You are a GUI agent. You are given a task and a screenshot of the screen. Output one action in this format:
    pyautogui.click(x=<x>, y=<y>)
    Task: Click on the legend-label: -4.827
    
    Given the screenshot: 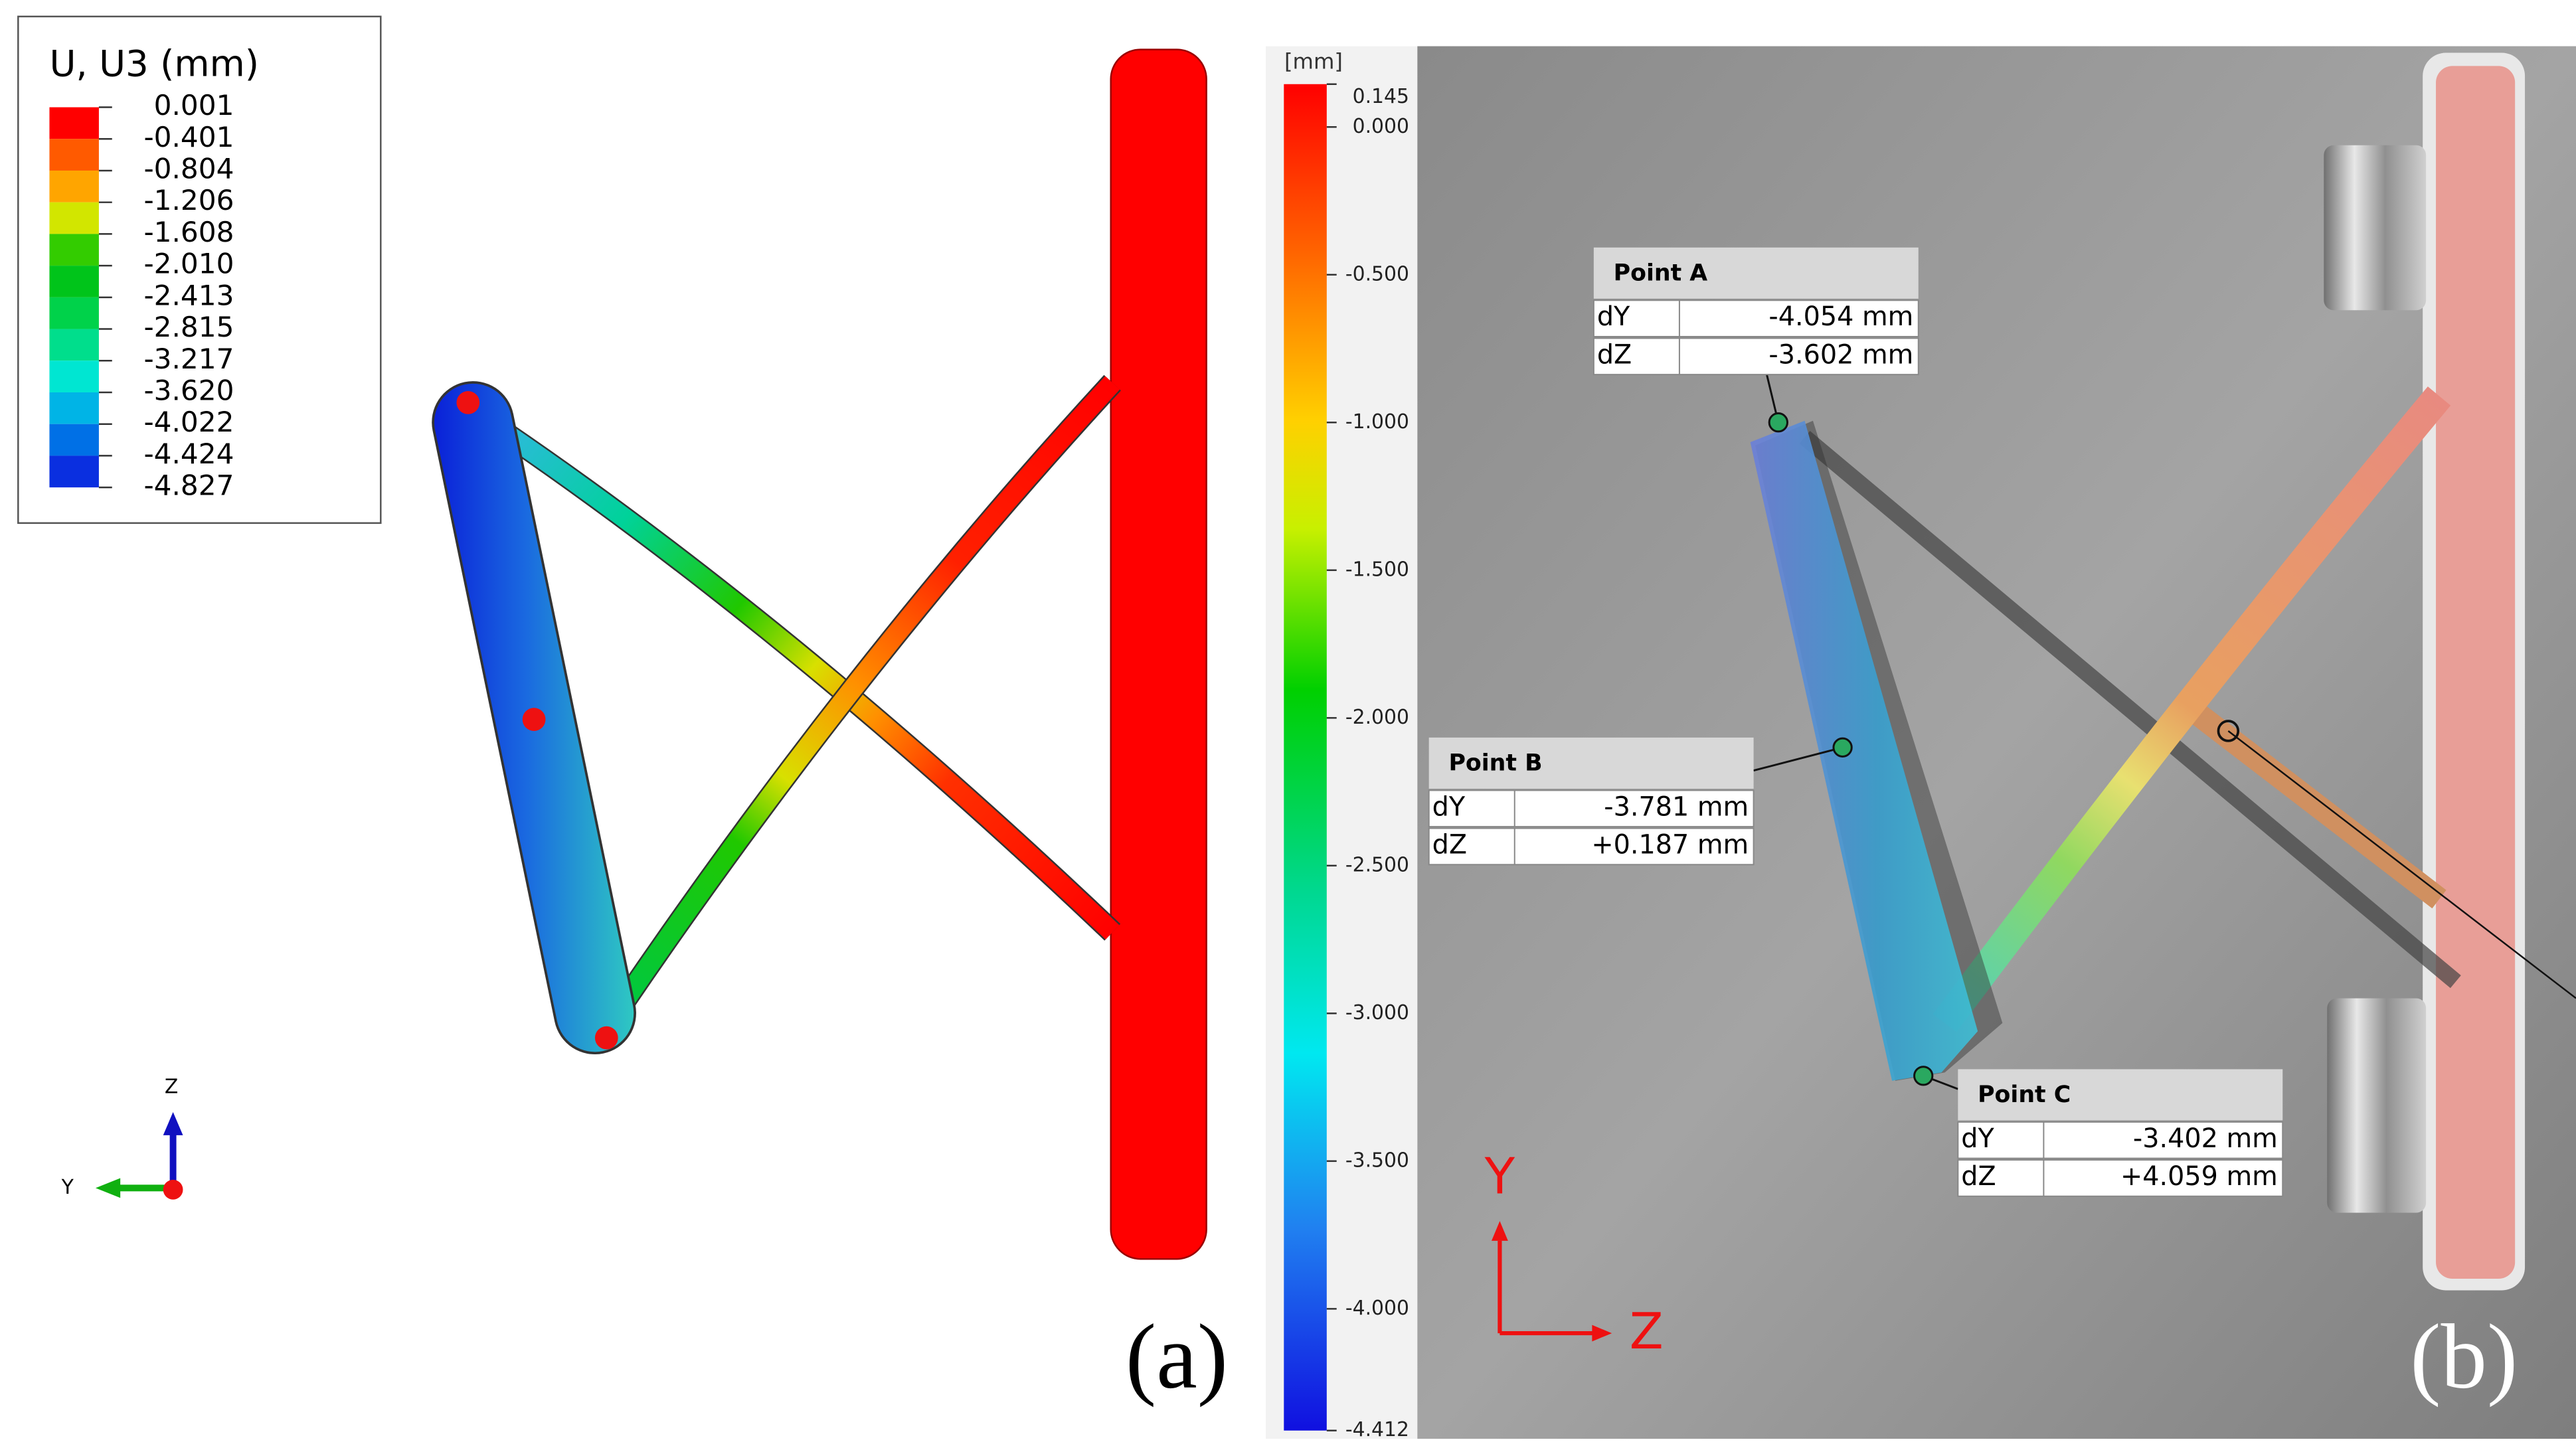 What is the action you would take?
    pyautogui.click(x=188, y=486)
    